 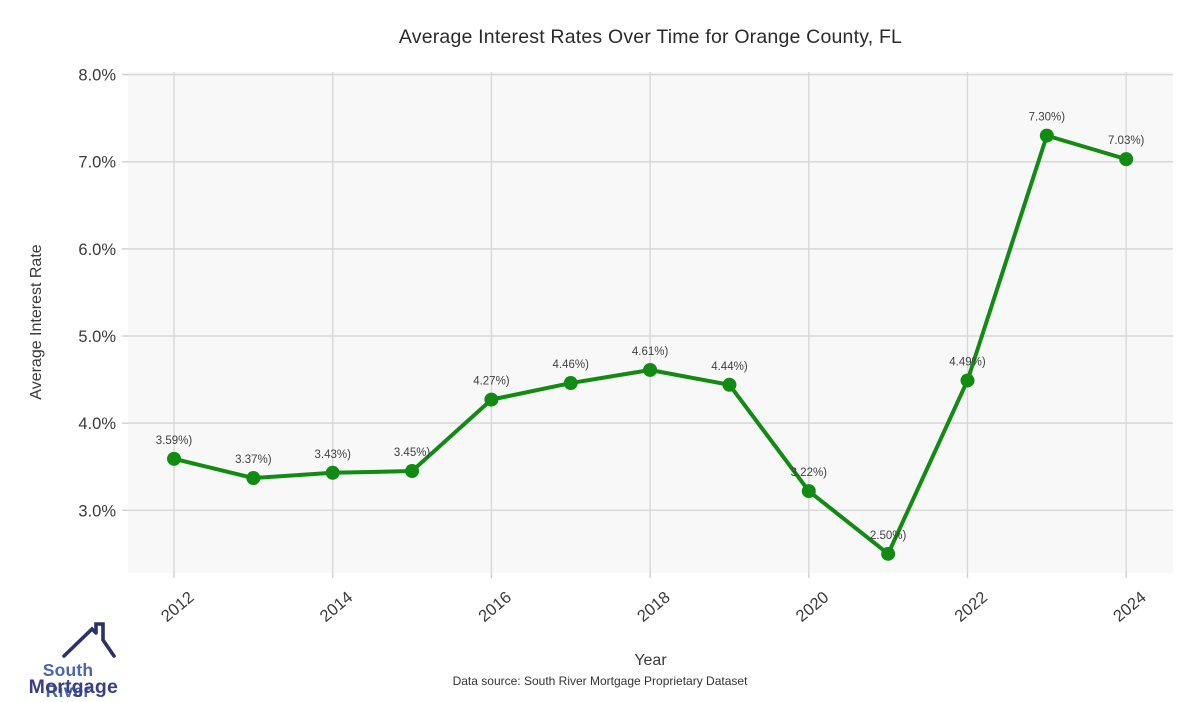 What do you see at coordinates (97, 250) in the screenshot?
I see `y-tick-label-6.0%: 6.0%` at bounding box center [97, 250].